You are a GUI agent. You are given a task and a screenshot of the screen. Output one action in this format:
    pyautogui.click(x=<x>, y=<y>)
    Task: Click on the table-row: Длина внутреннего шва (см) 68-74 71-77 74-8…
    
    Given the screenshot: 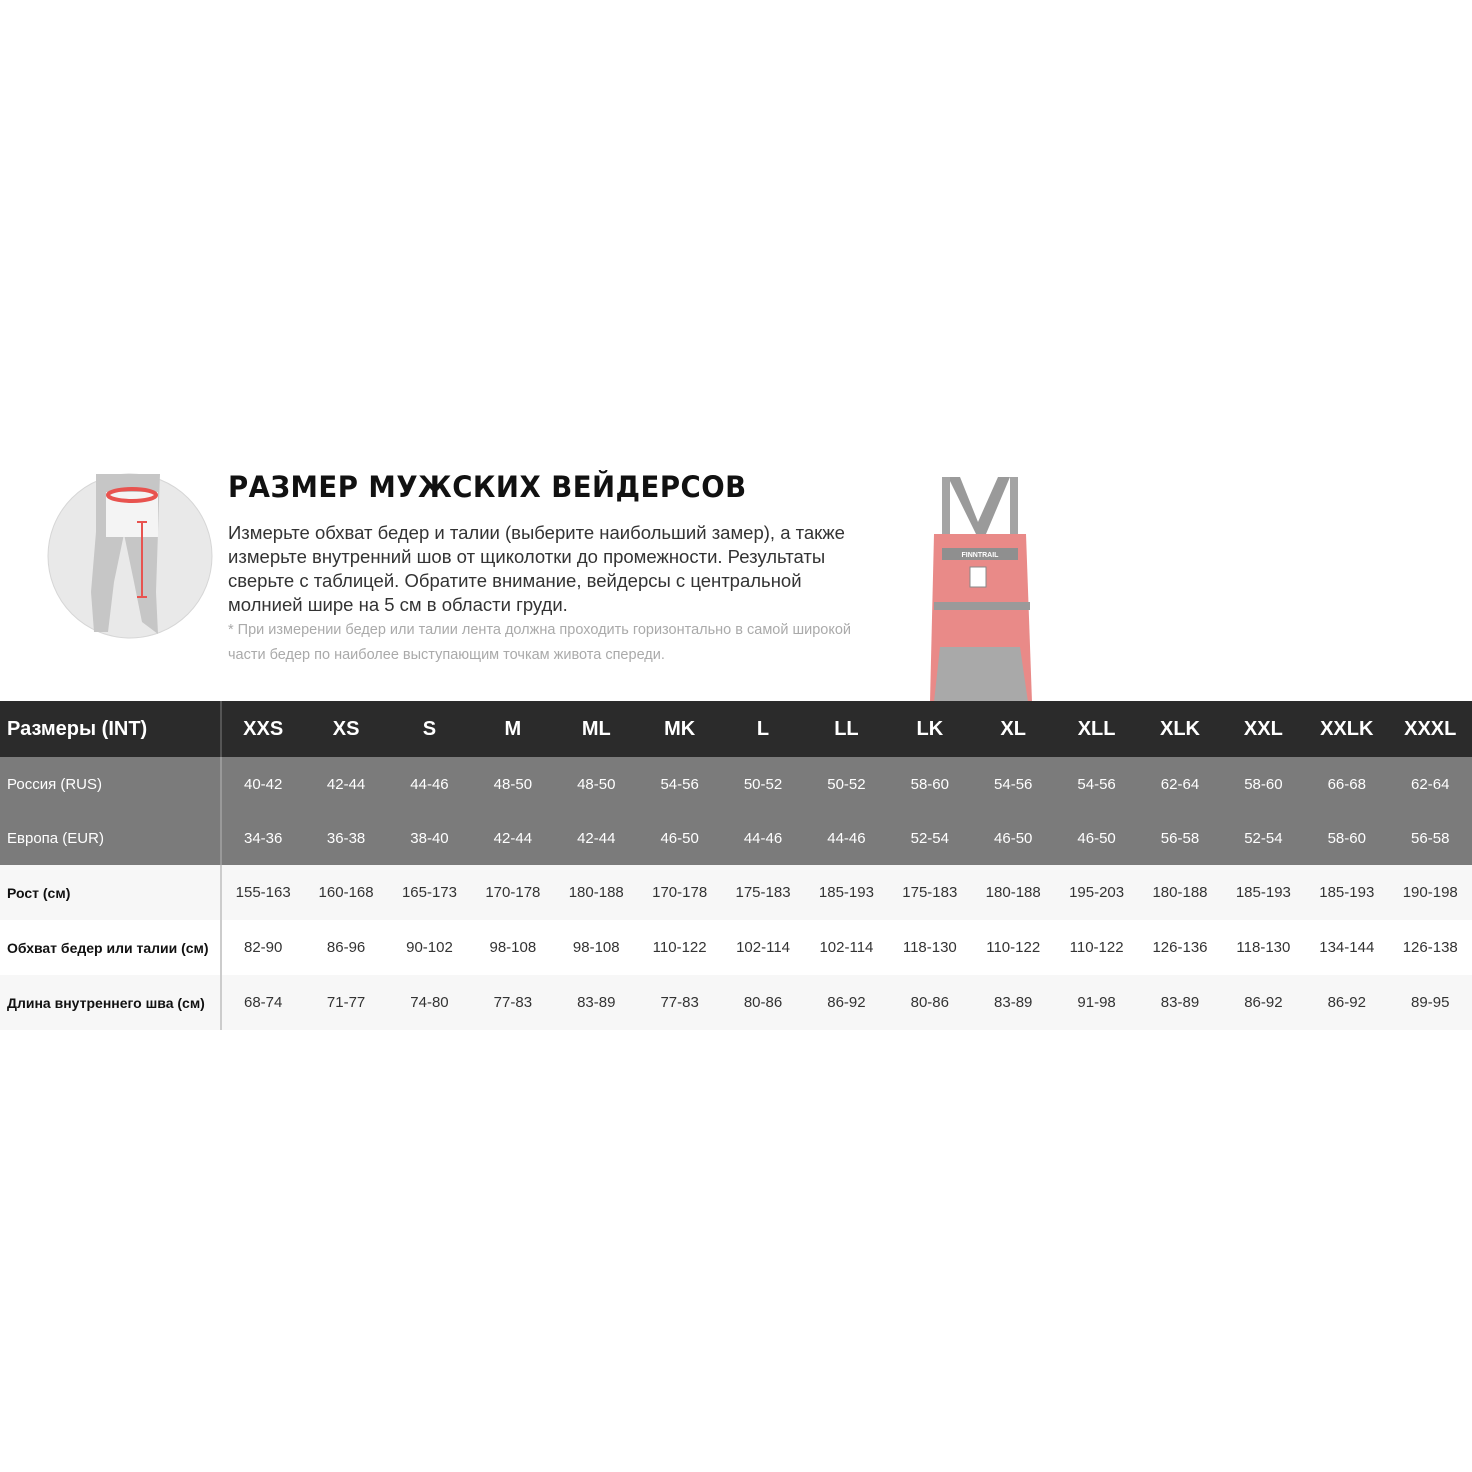 What is the action you would take?
    pyautogui.click(x=736, y=1002)
    